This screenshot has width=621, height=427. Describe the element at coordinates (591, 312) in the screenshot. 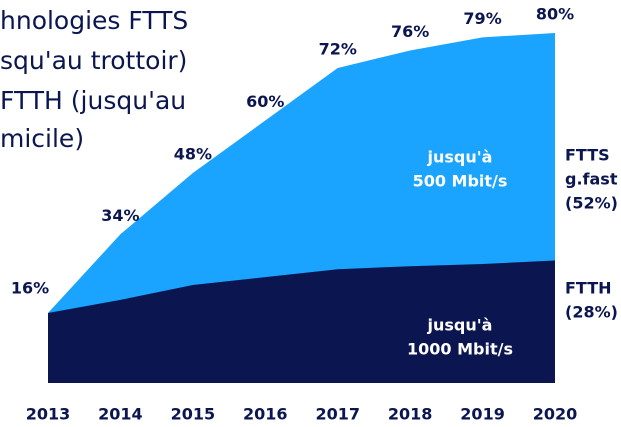

I see `side-label: (28%)` at that location.